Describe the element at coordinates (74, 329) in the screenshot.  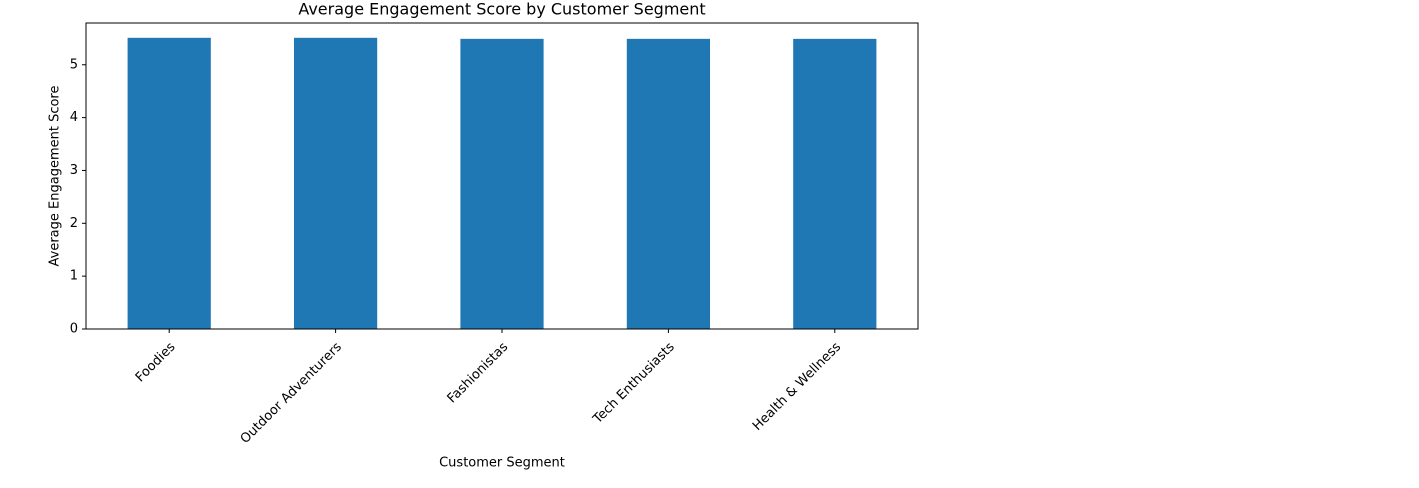
I see `y-tick-label: 0` at that location.